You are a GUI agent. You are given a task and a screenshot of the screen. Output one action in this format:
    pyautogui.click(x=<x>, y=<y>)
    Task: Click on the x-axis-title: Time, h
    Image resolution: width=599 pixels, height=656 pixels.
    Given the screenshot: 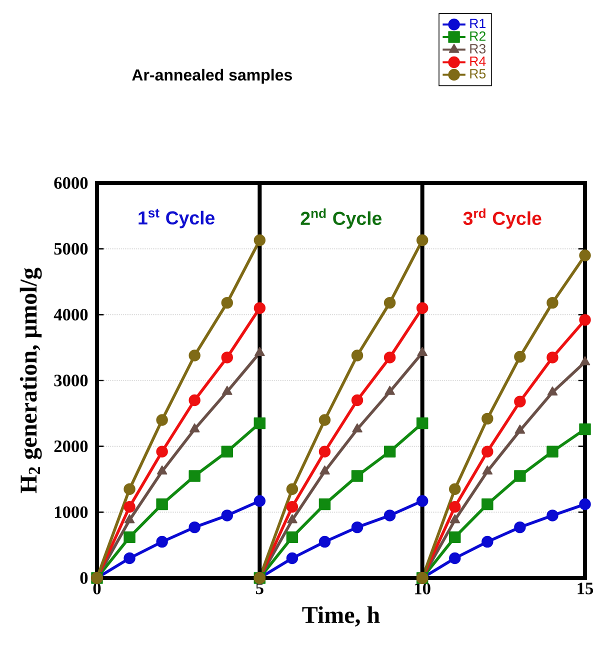 What is the action you would take?
    pyautogui.click(x=341, y=616)
    